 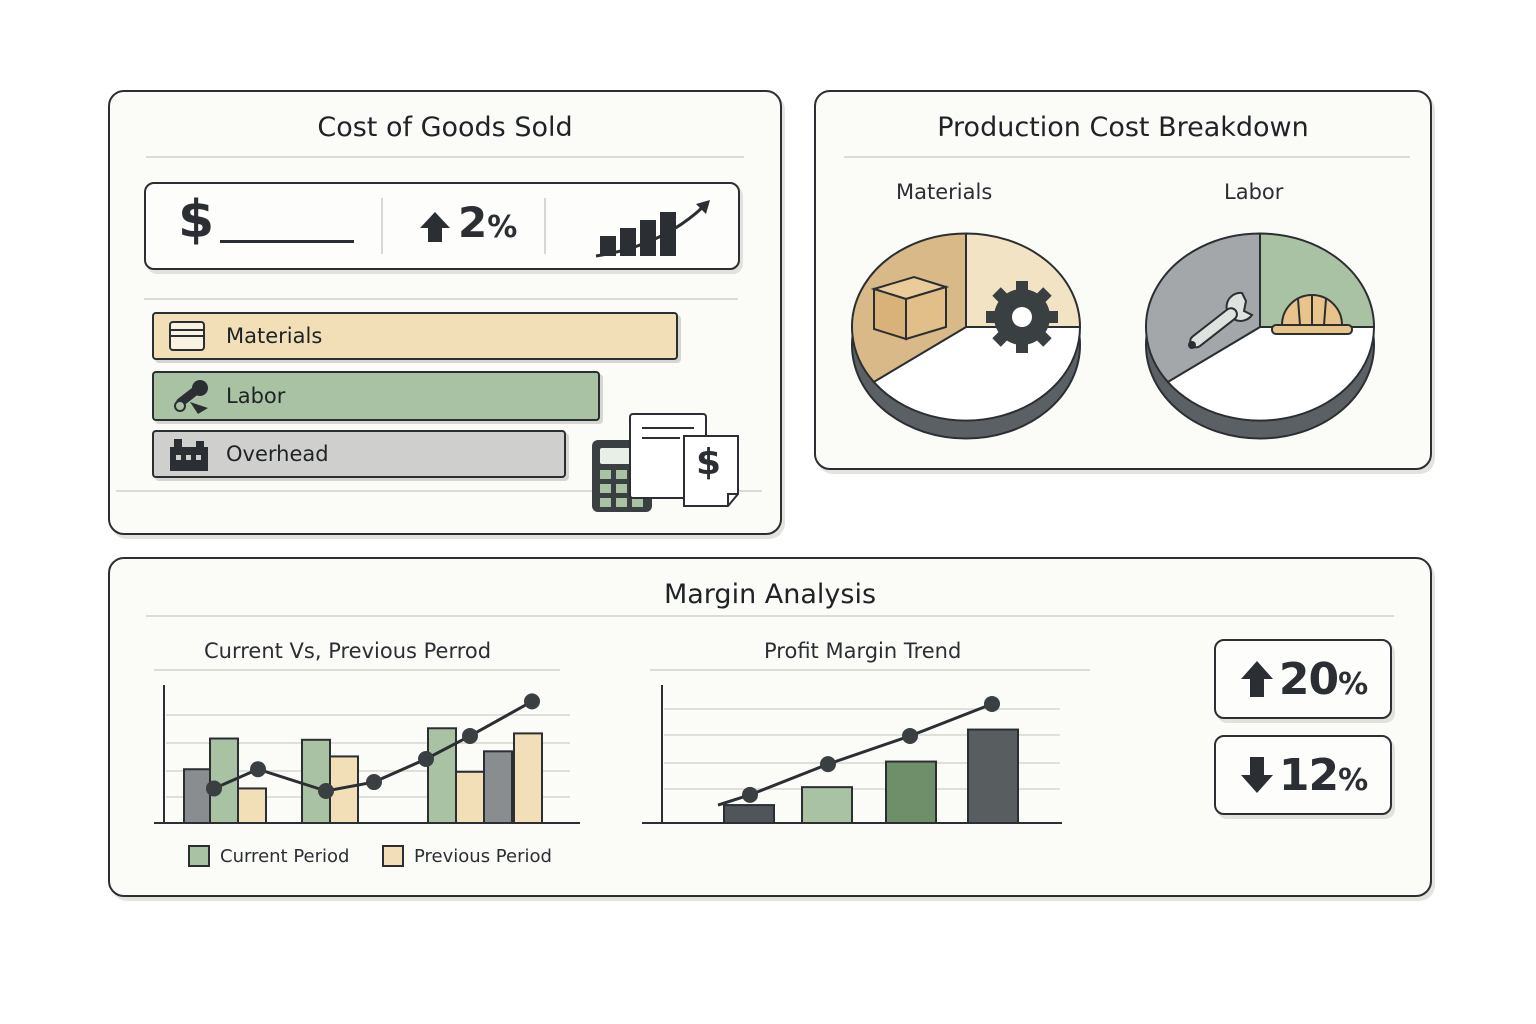 I want to click on arrow-down-icon, so click(x=1256, y=775).